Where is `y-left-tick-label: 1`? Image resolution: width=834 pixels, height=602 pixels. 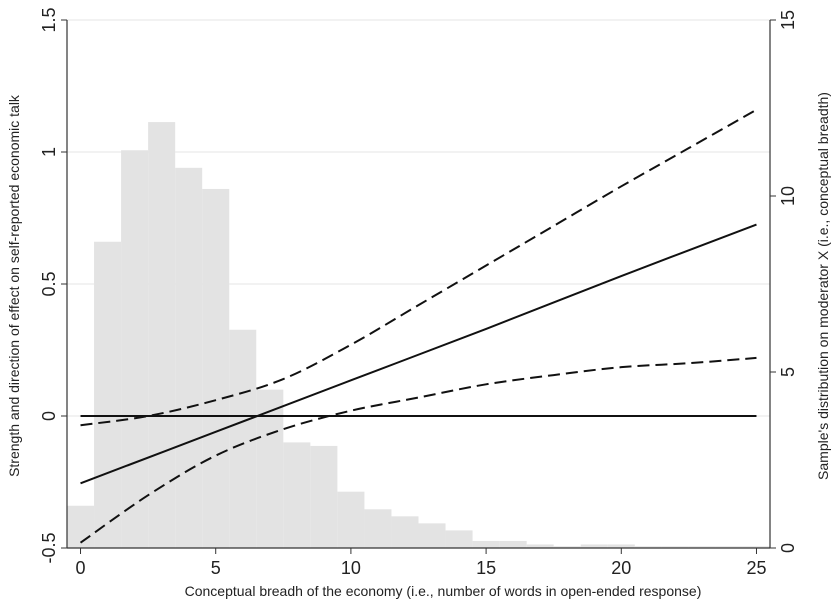 y-left-tick-label: 1 is located at coordinates (49, 152).